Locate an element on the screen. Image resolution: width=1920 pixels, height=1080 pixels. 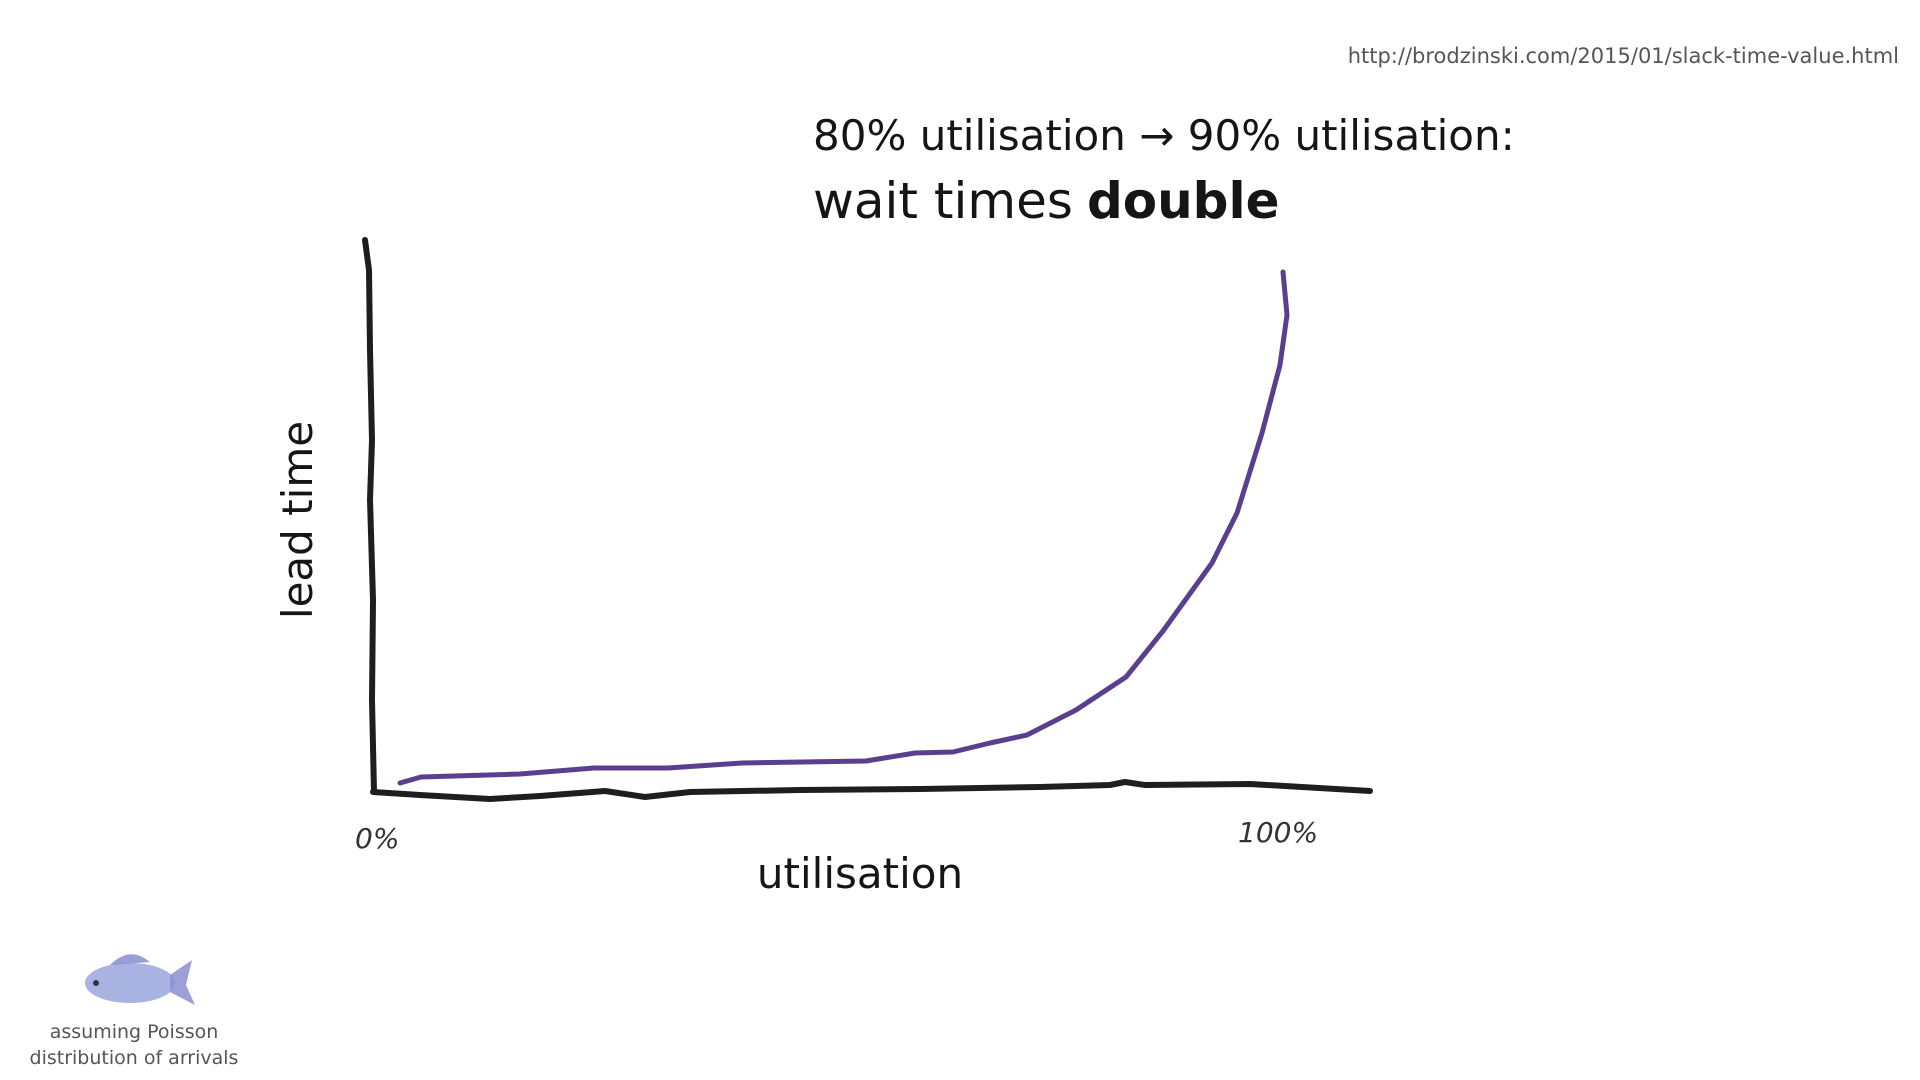
y-axis is located at coordinates (369, 516).